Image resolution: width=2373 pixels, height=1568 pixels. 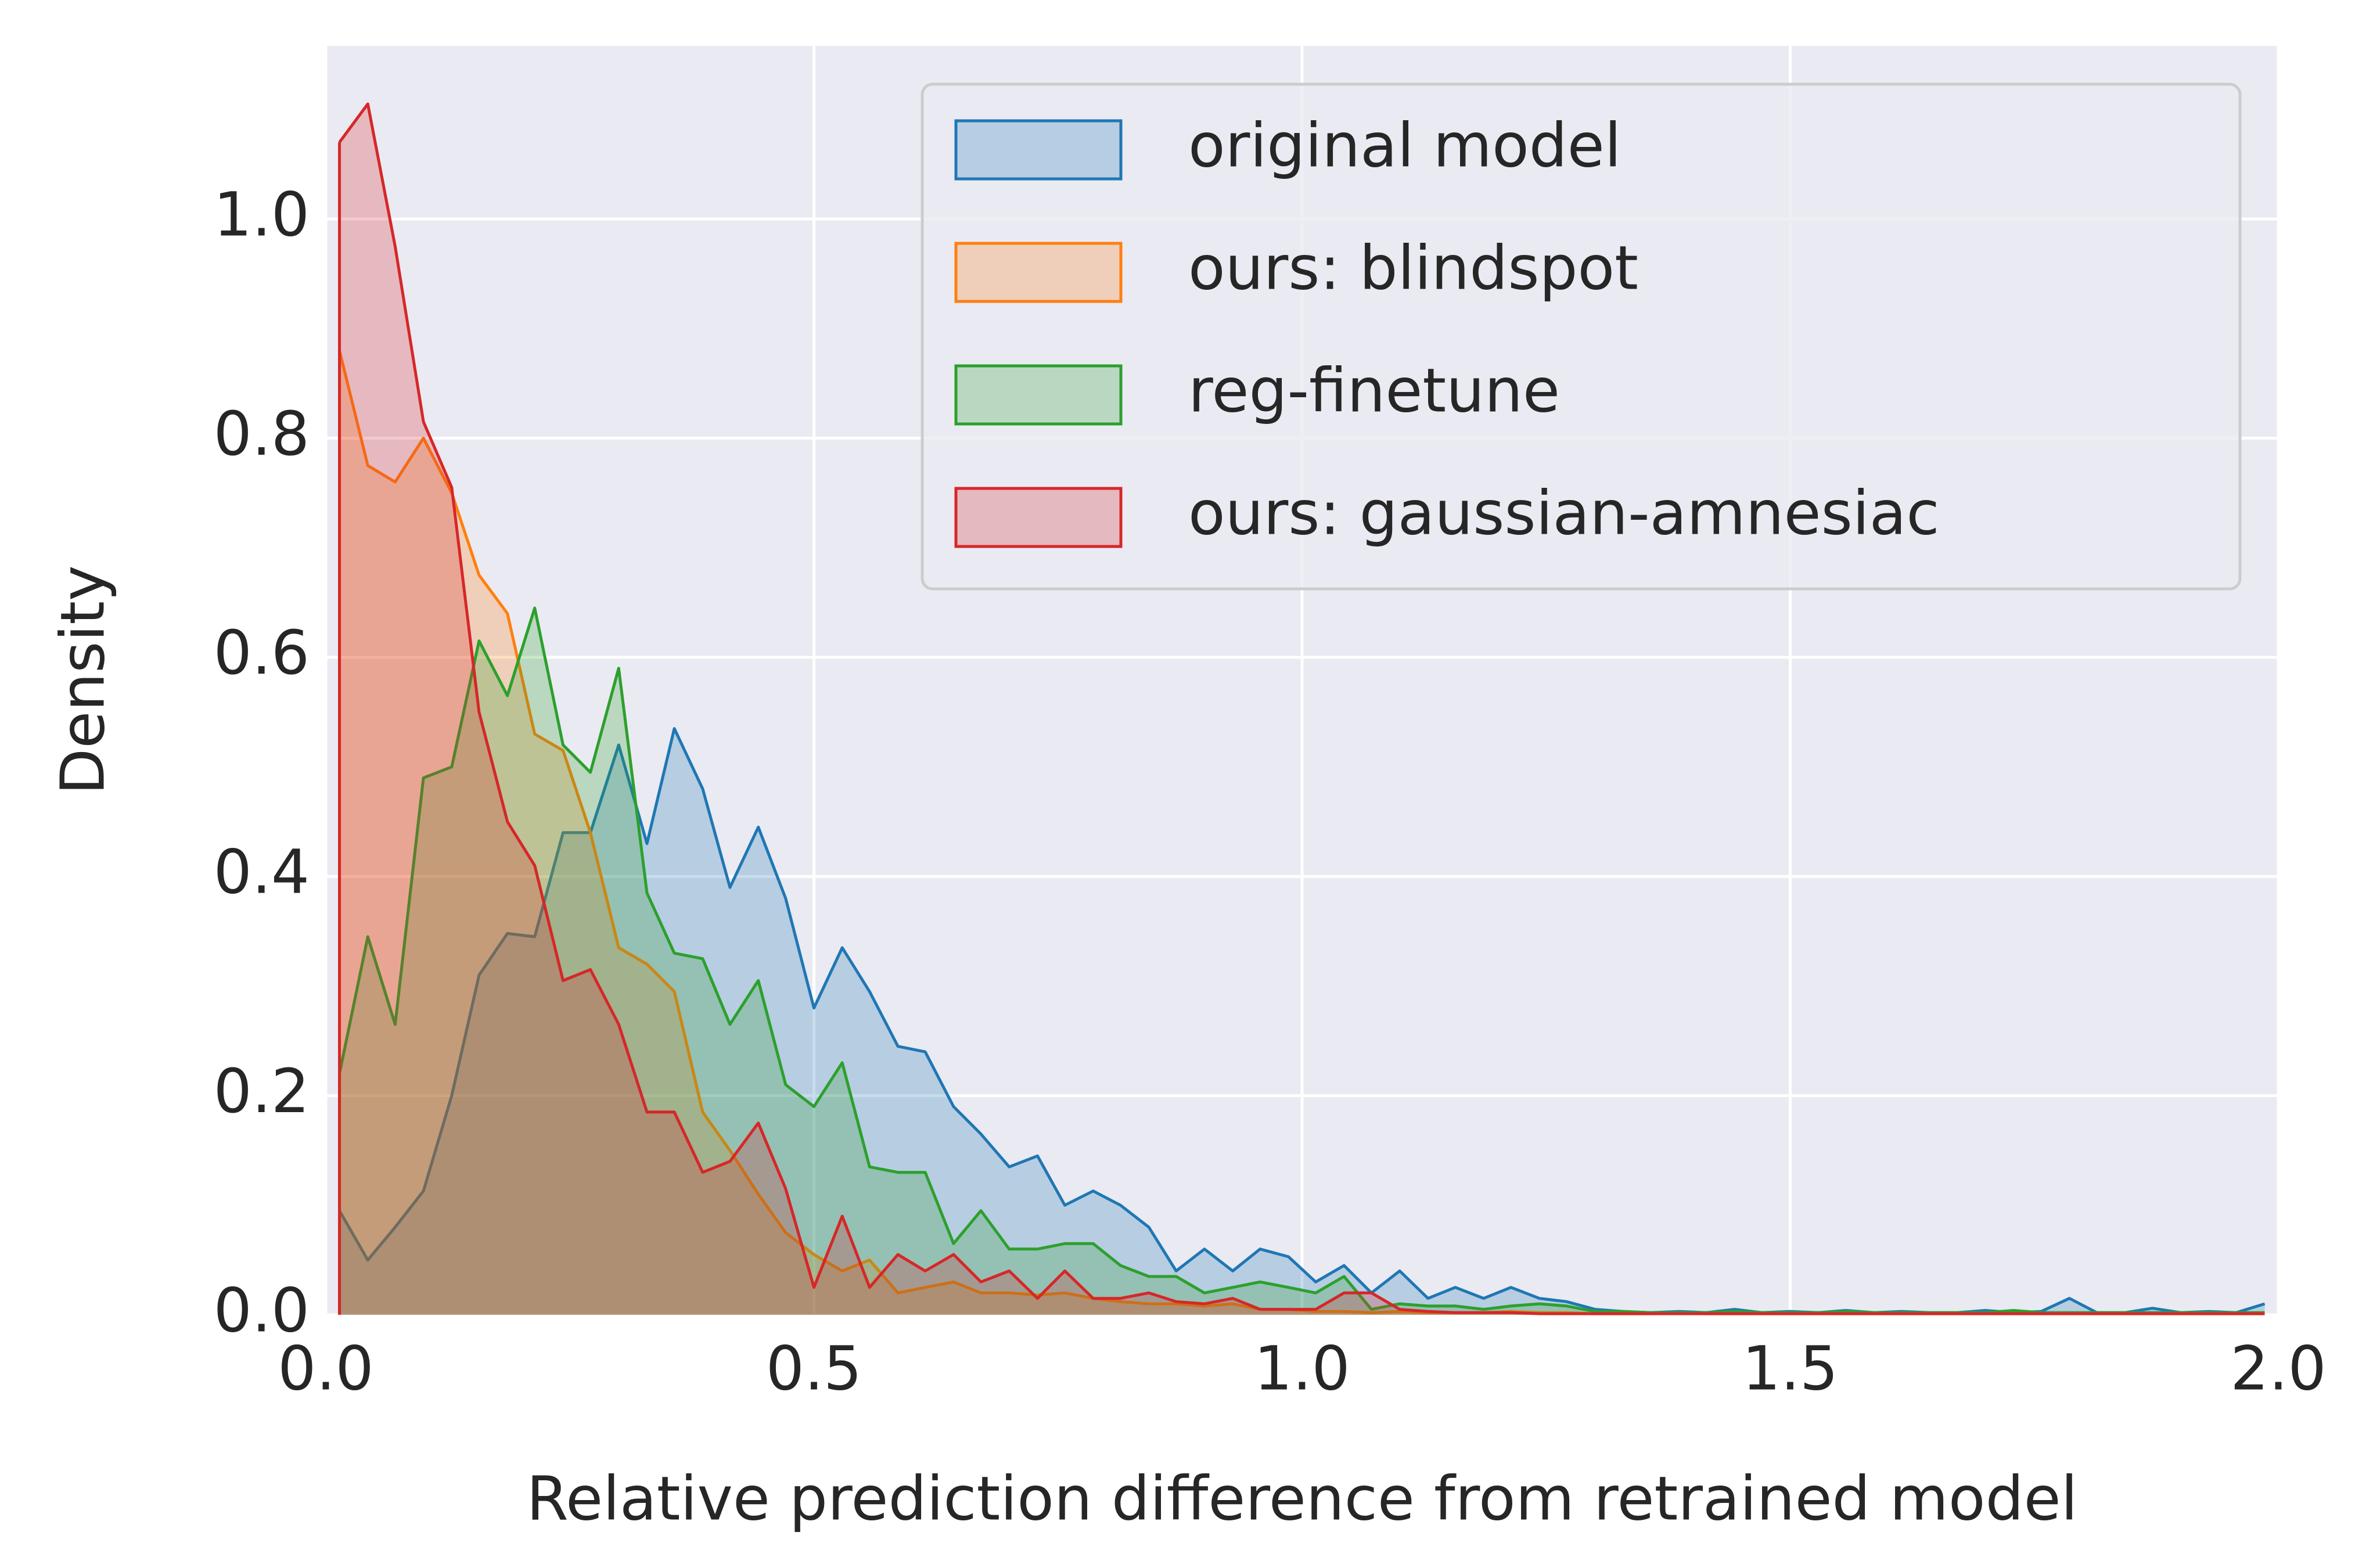 I want to click on y-tick-label: 0.6, so click(x=262, y=653).